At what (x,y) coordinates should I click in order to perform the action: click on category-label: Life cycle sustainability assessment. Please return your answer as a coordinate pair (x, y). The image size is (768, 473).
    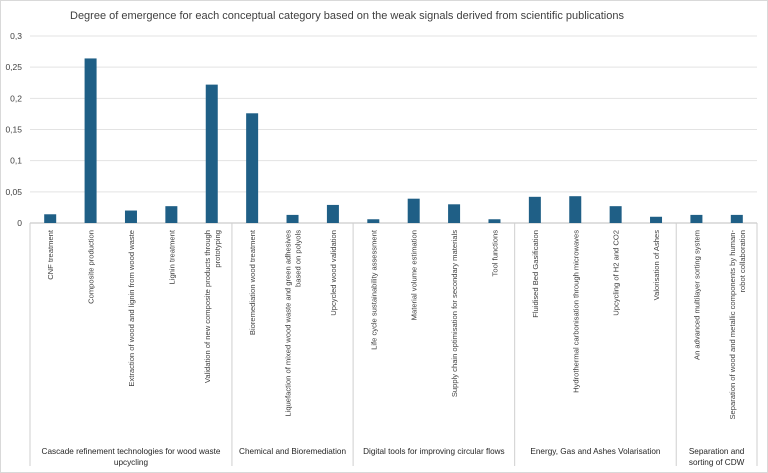
    Looking at the image, I should click on (373, 289).